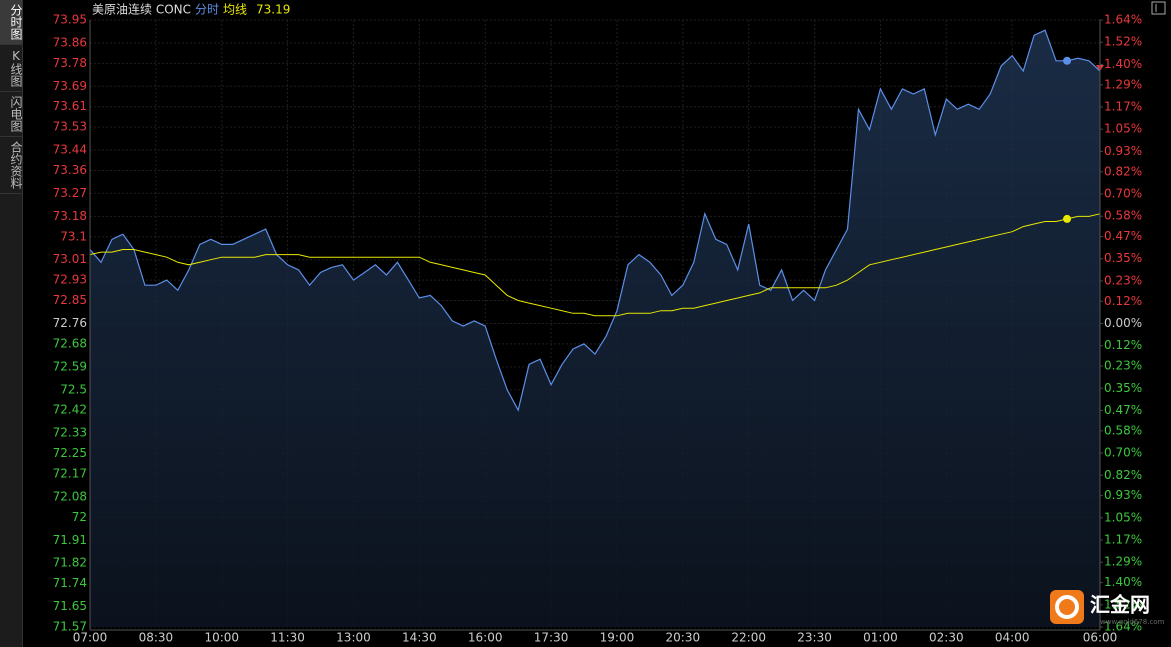 The image size is (1171, 647). I want to click on sidebar-tab: 闪电图, so click(11, 114).